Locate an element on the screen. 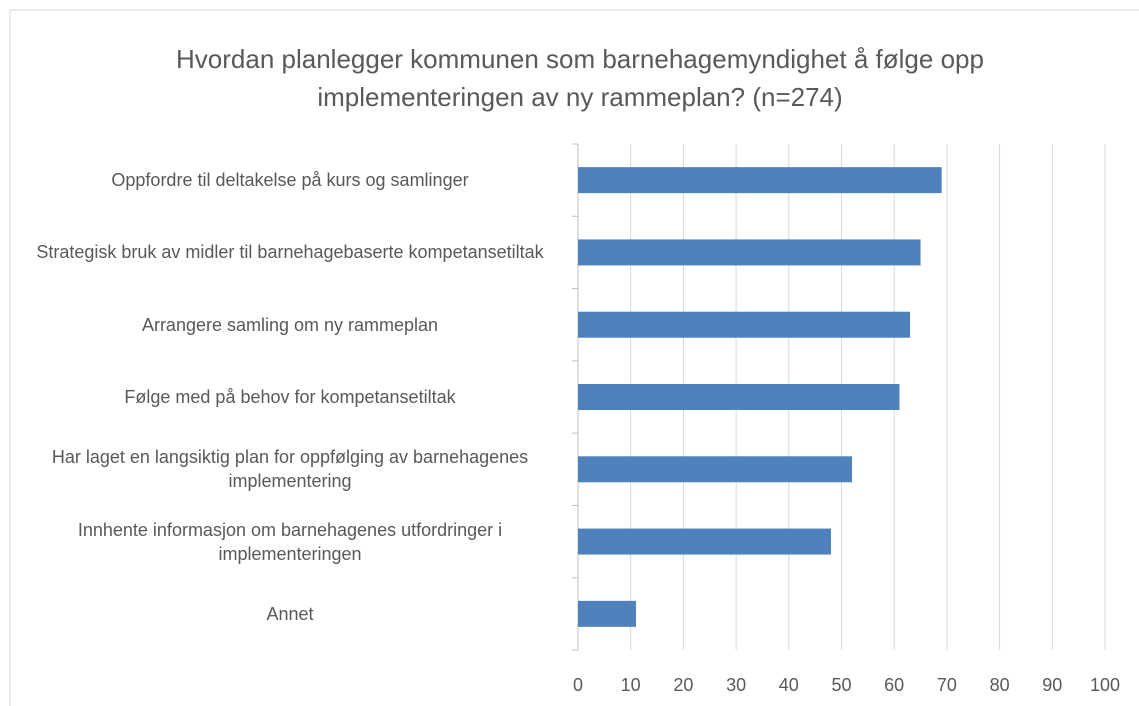 The width and height of the screenshot is (1139, 706). x-tick-label: 10 is located at coordinates (631, 685).